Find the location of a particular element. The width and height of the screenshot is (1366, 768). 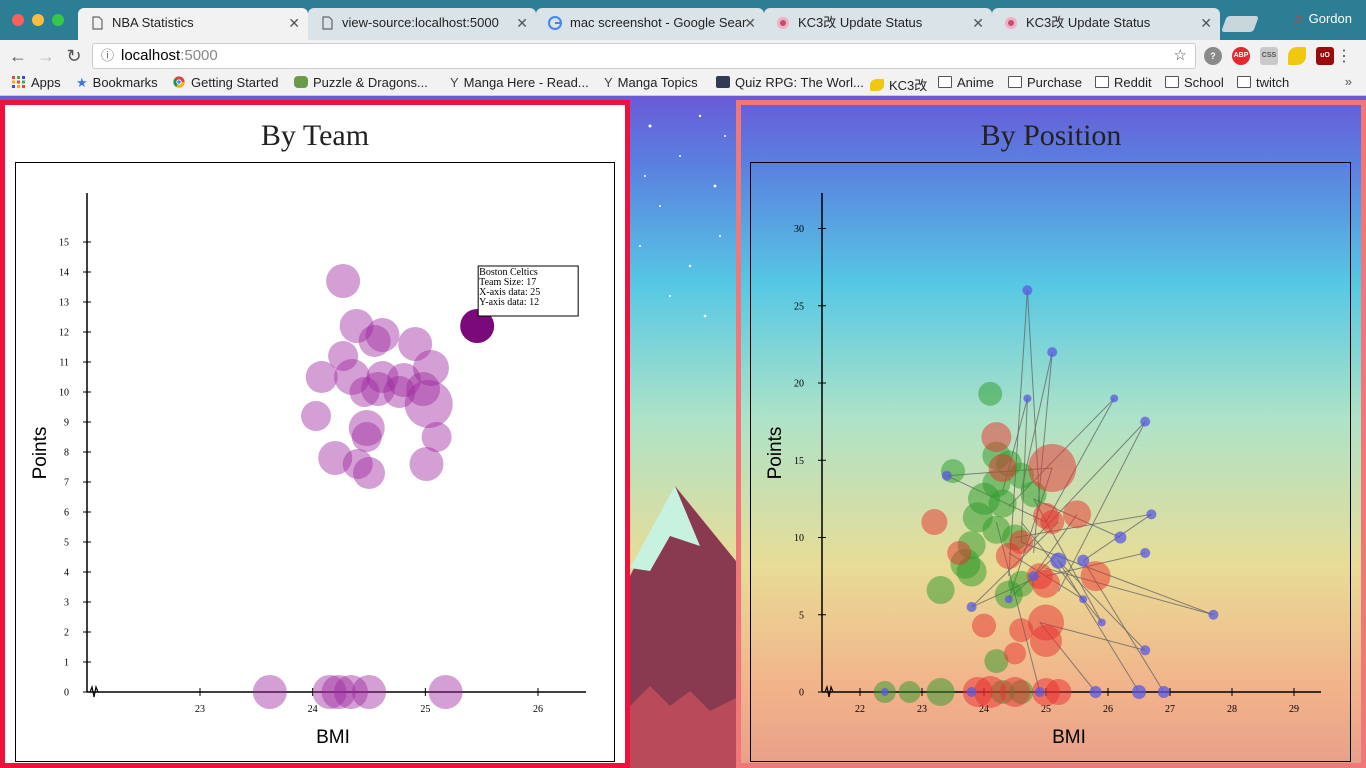

bookmark-apps: Apps is located at coordinates (36, 82).